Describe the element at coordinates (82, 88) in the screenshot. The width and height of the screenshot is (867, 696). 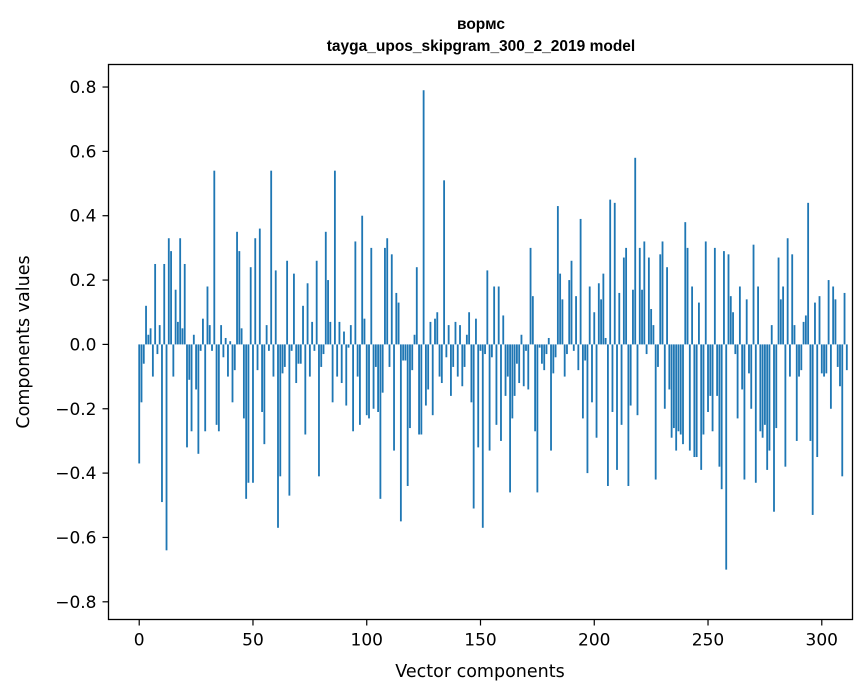
I see `y-tick-label: 0.8` at that location.